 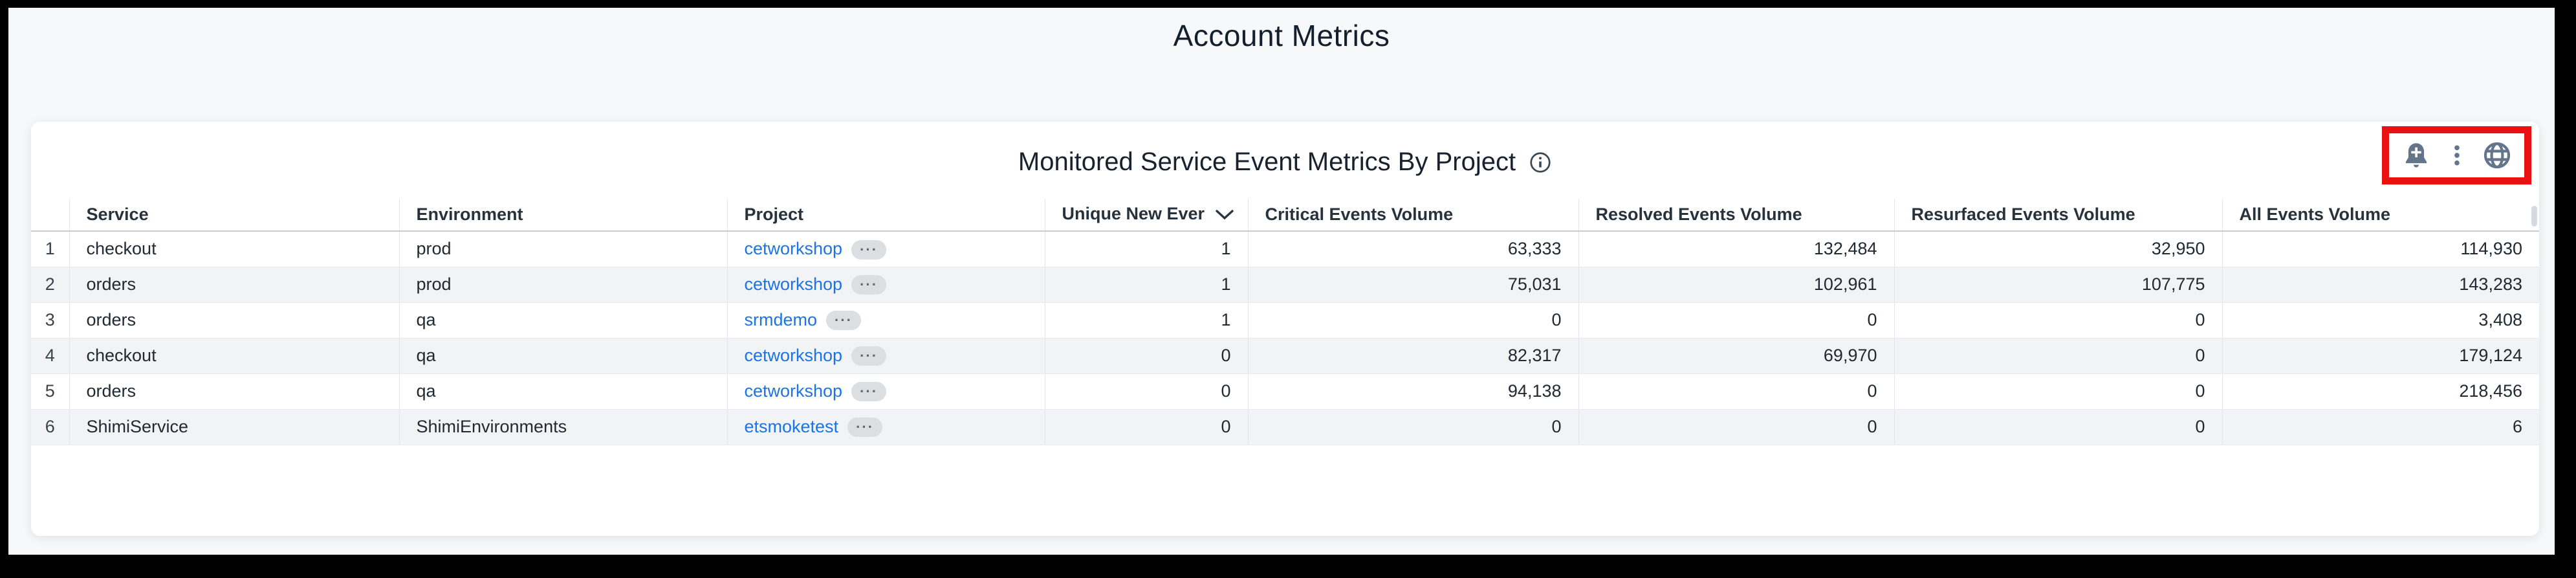 I want to click on cell-resolved: 132,484, so click(x=1736, y=249).